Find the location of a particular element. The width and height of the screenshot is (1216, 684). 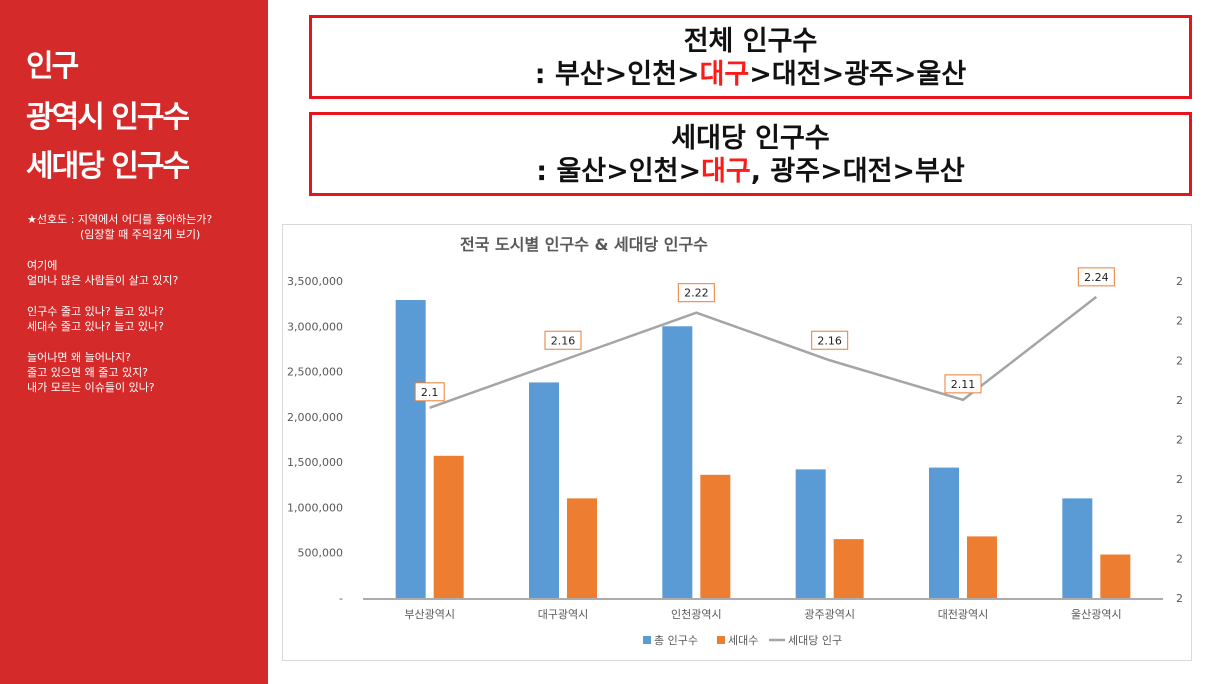

note-line: ★선호도 : 지역에서 어디를 좋아하는가? is located at coordinates (120, 219).